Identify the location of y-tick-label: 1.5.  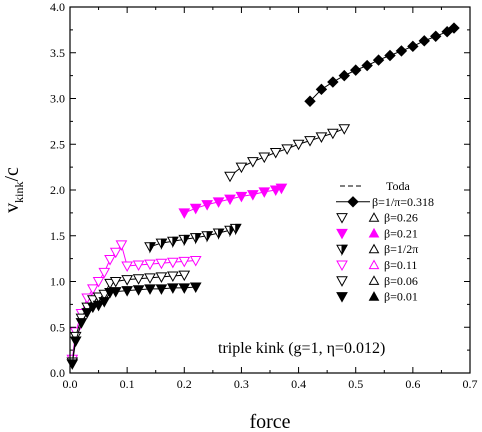
(57, 236).